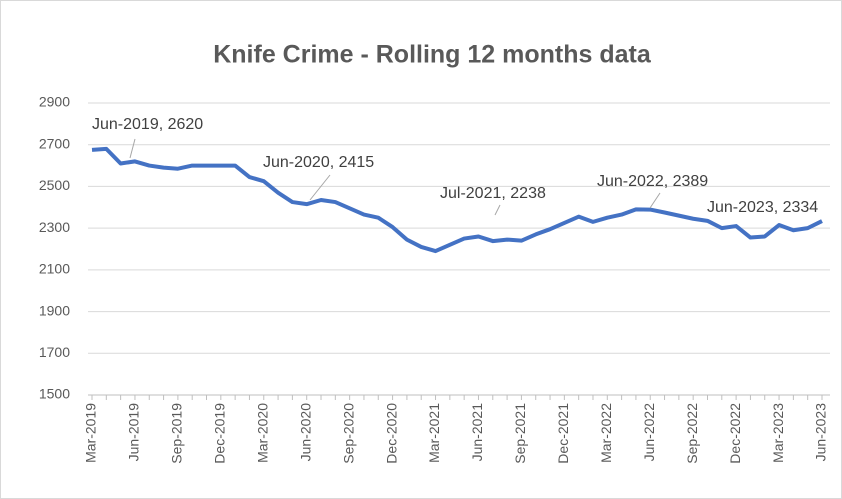 This screenshot has height=499, width=842. What do you see at coordinates (305, 432) in the screenshot?
I see `x-tick-label: Jun-2020` at bounding box center [305, 432].